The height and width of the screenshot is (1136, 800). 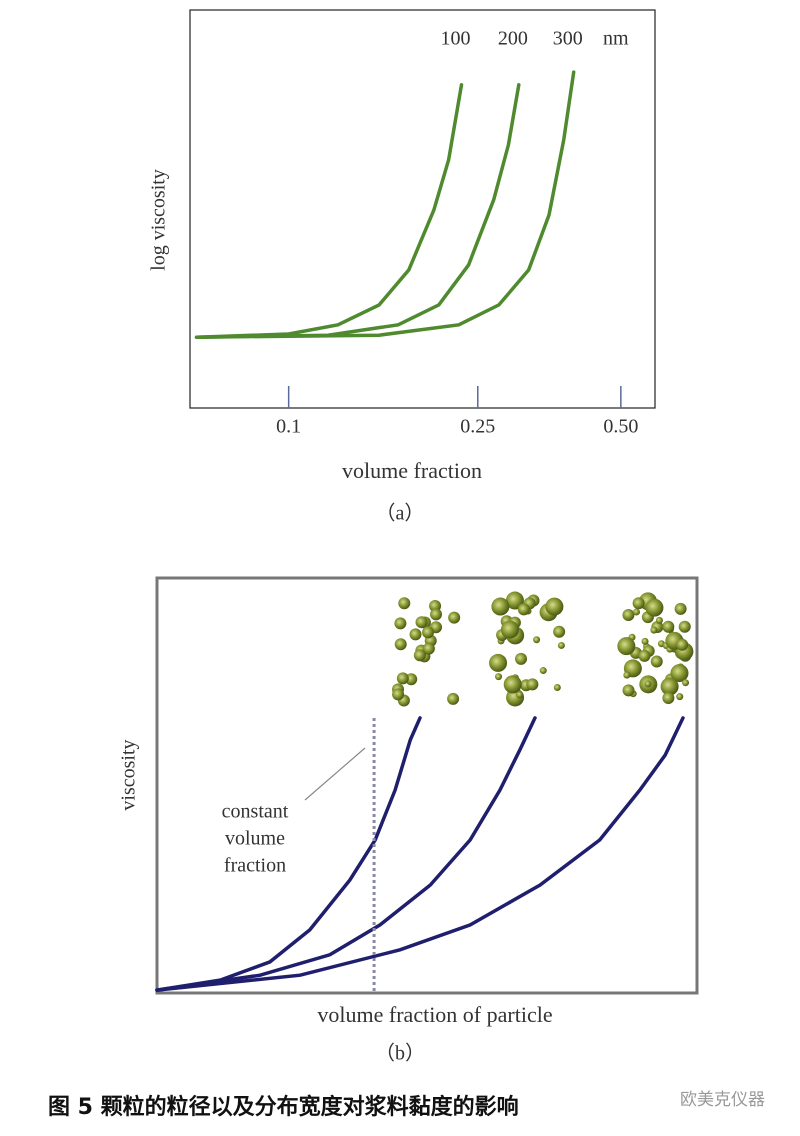 What do you see at coordinates (455, 39) in the screenshot?
I see `legend-label: 100` at bounding box center [455, 39].